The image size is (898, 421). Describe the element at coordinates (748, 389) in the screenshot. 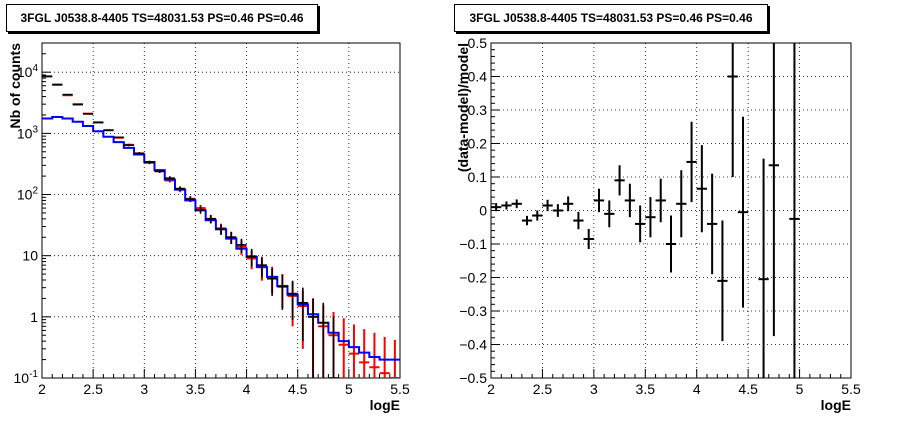

I see `right-x-tick-label: 4.5` at that location.